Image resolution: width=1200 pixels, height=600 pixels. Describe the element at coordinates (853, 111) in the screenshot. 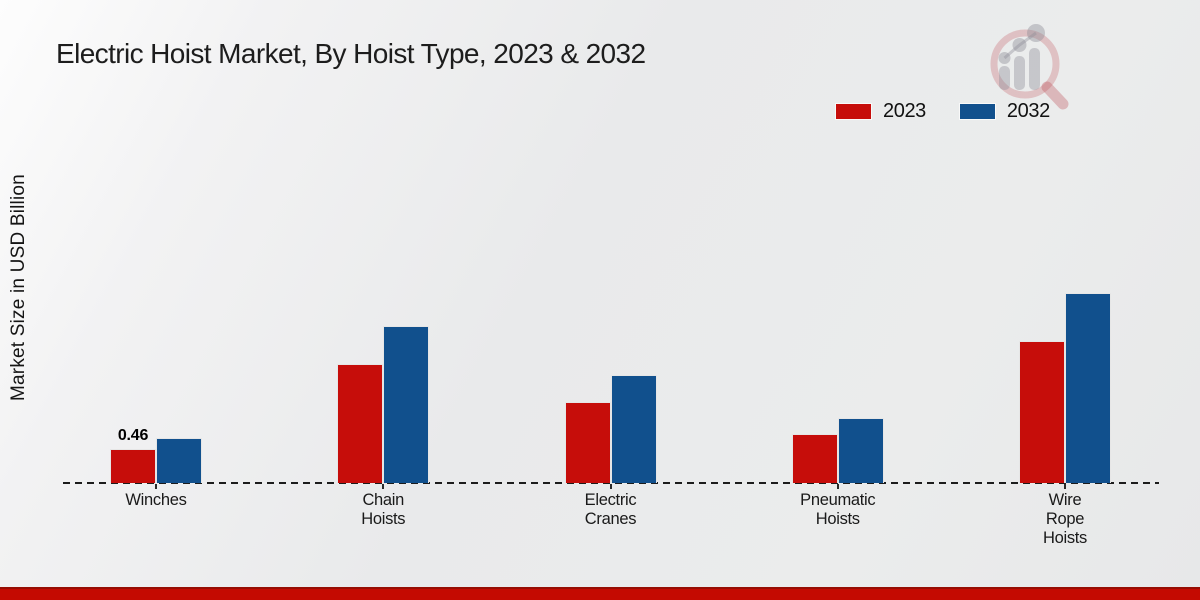

I see `legend-swatch-2023-icon` at that location.